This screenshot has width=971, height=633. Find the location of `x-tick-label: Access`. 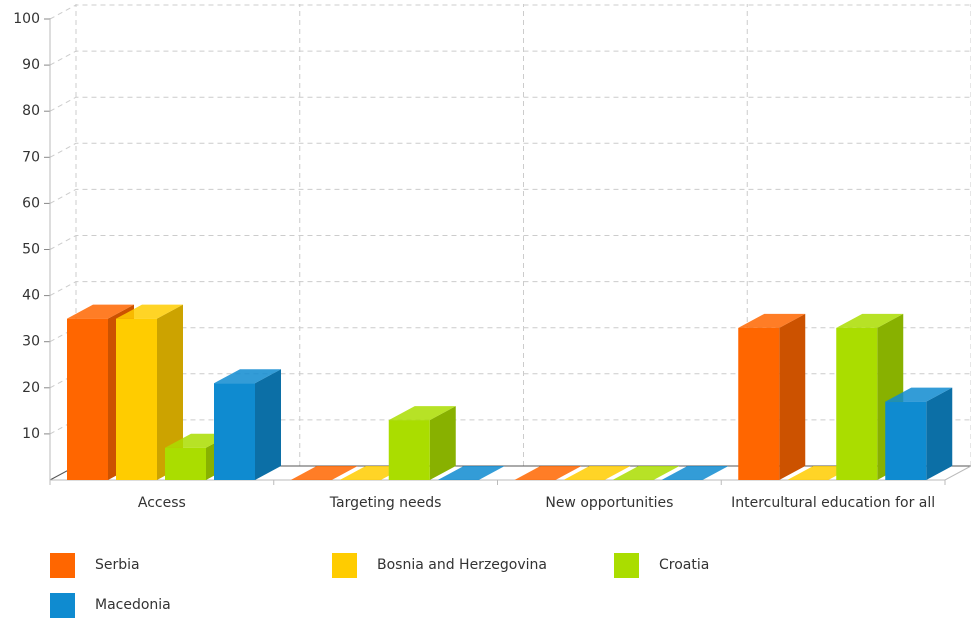

x-tick-label: Access is located at coordinates (161, 503).